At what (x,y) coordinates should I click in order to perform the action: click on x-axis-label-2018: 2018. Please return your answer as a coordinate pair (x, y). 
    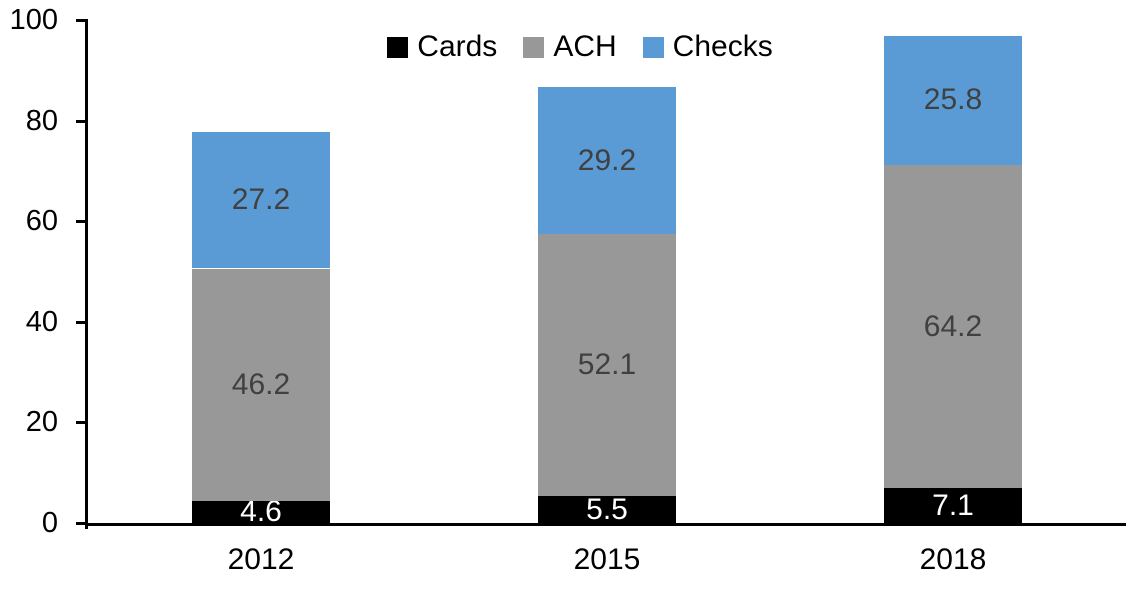
    Looking at the image, I should click on (953, 559).